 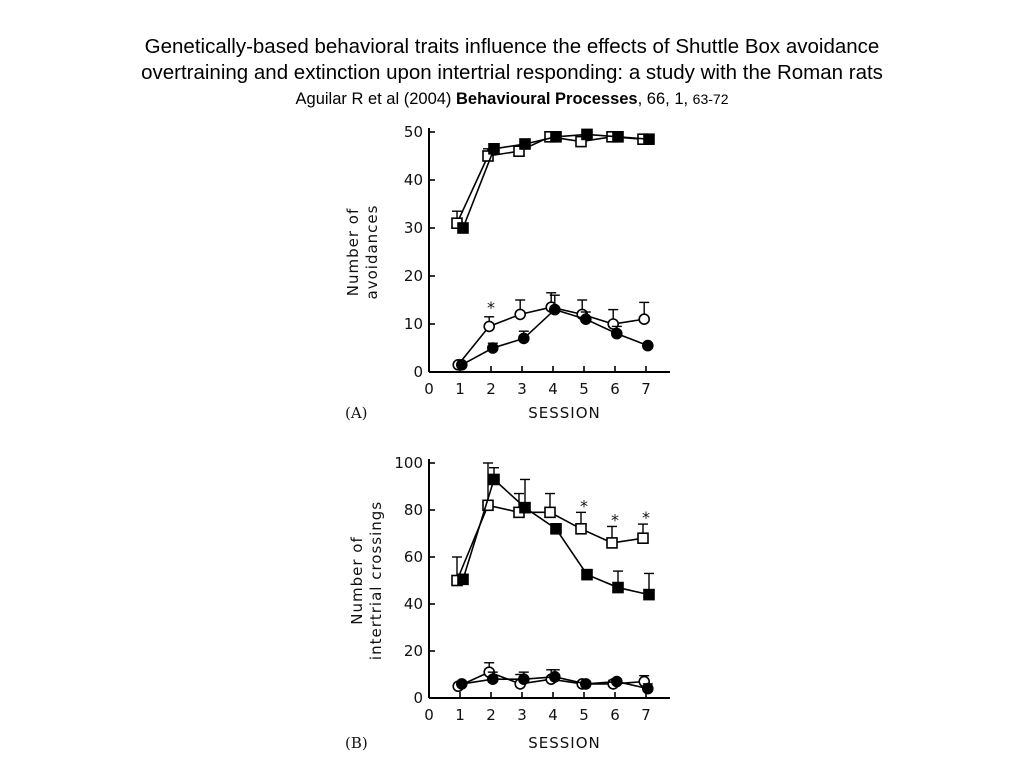 I want to click on panel-b-x-tick-label: 7, so click(x=646, y=715).